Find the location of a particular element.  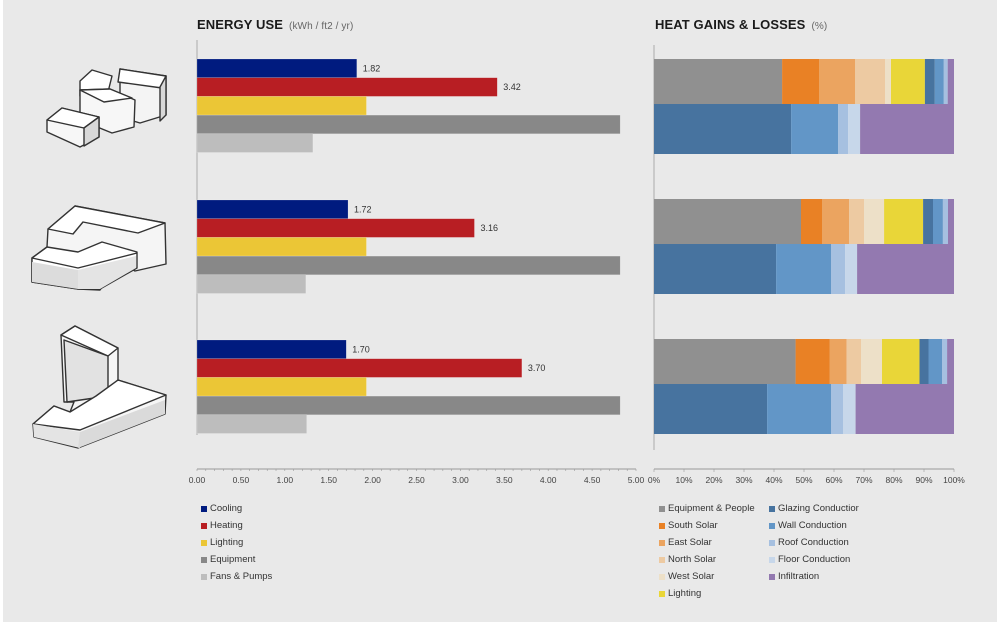

energy-legend-item-cooling: Cooling is located at coordinates (236, 508).